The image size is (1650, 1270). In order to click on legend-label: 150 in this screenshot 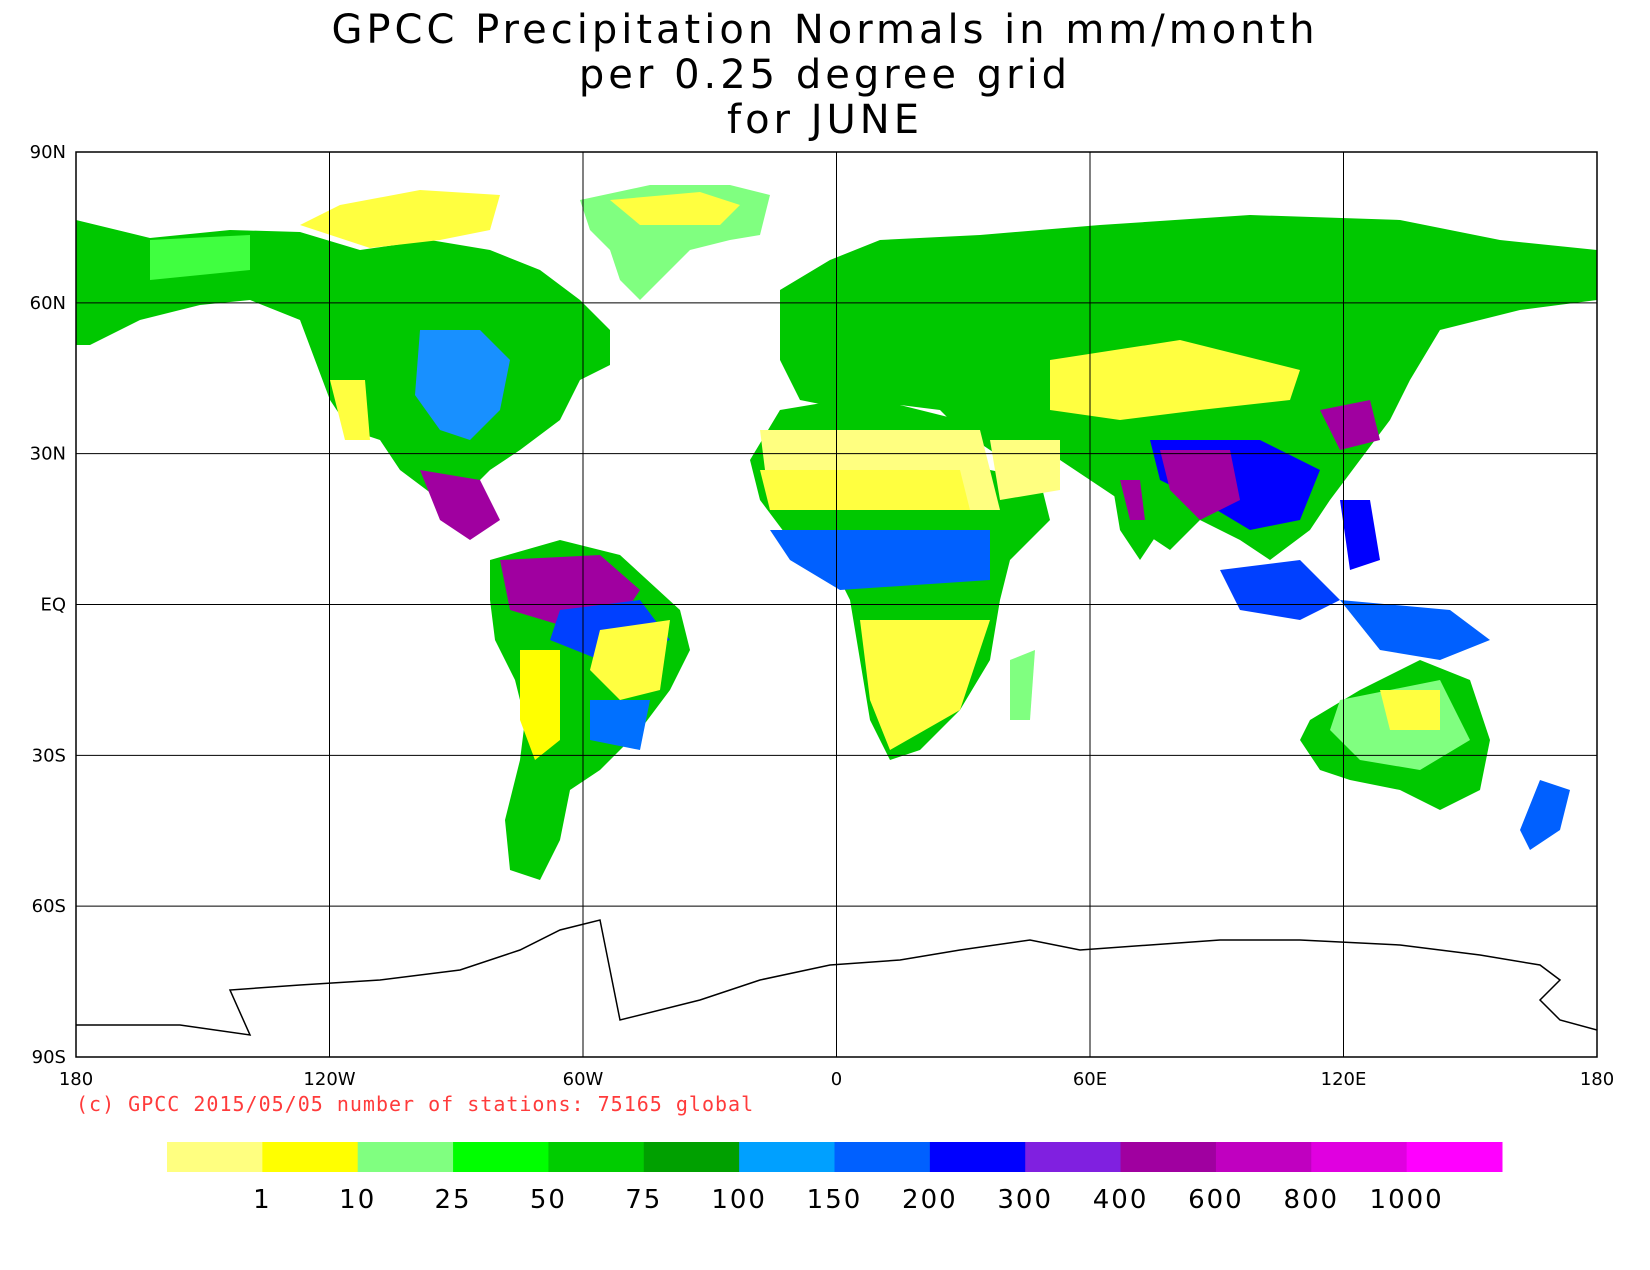, I will do `click(835, 1200)`.